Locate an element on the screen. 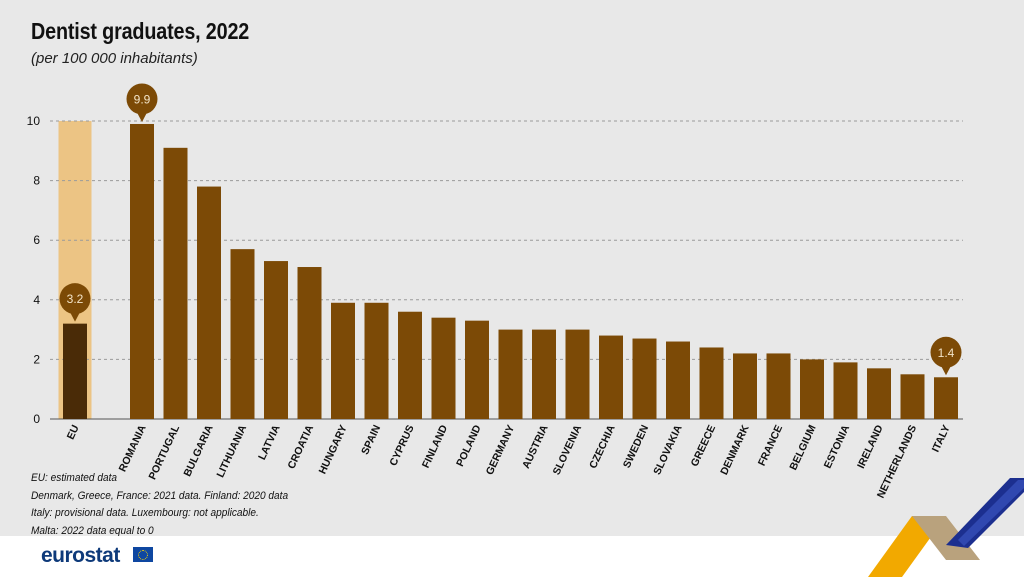 The width and height of the screenshot is (1024, 577). bar-finland is located at coordinates (443, 368).